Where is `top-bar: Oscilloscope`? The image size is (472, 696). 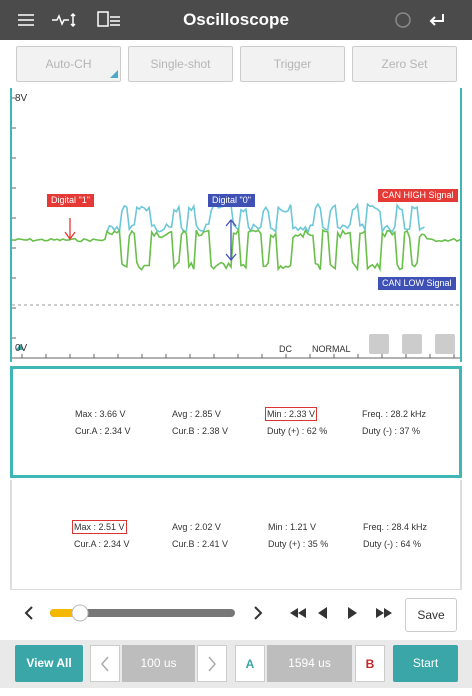 top-bar: Oscilloscope is located at coordinates (236, 20).